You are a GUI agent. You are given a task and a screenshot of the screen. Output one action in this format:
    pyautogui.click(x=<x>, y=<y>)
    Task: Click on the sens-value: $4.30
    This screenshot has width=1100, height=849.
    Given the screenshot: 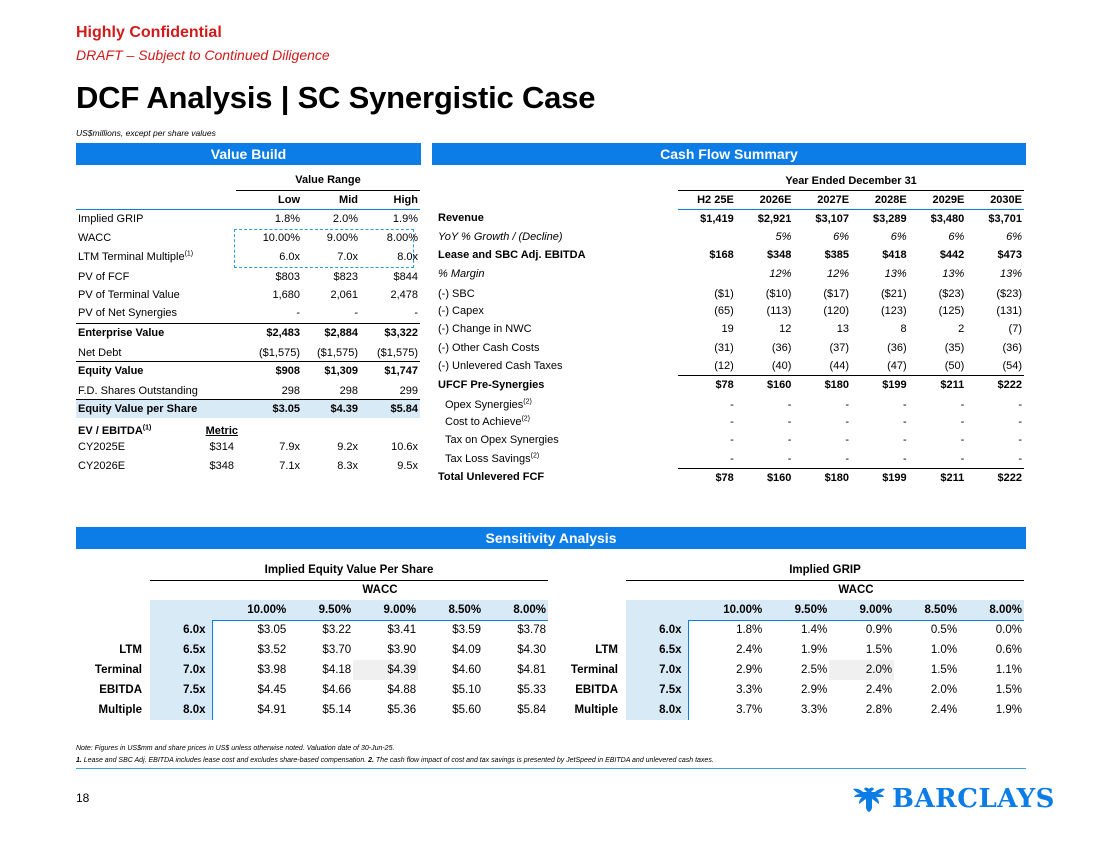 What is the action you would take?
    pyautogui.click(x=531, y=650)
    